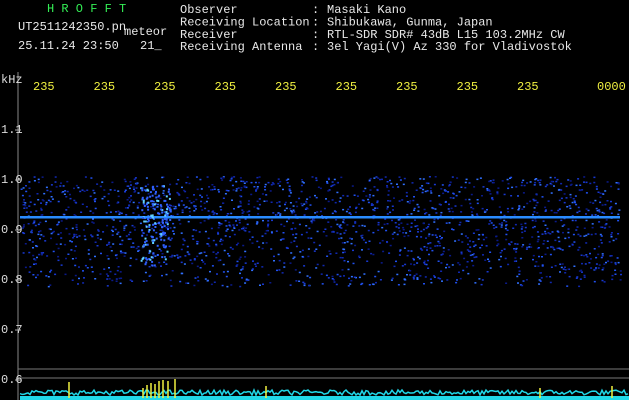 Image resolution: width=629 pixels, height=400 pixels. What do you see at coordinates (12, 230) in the screenshot?
I see `axis-label: 0.9` at bounding box center [12, 230].